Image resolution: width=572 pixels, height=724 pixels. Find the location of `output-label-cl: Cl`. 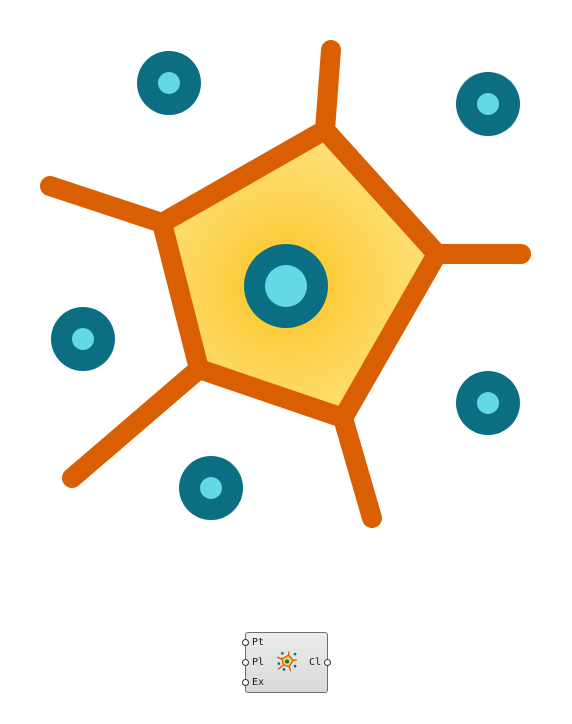

output-label-cl: Cl is located at coordinates (314, 662).